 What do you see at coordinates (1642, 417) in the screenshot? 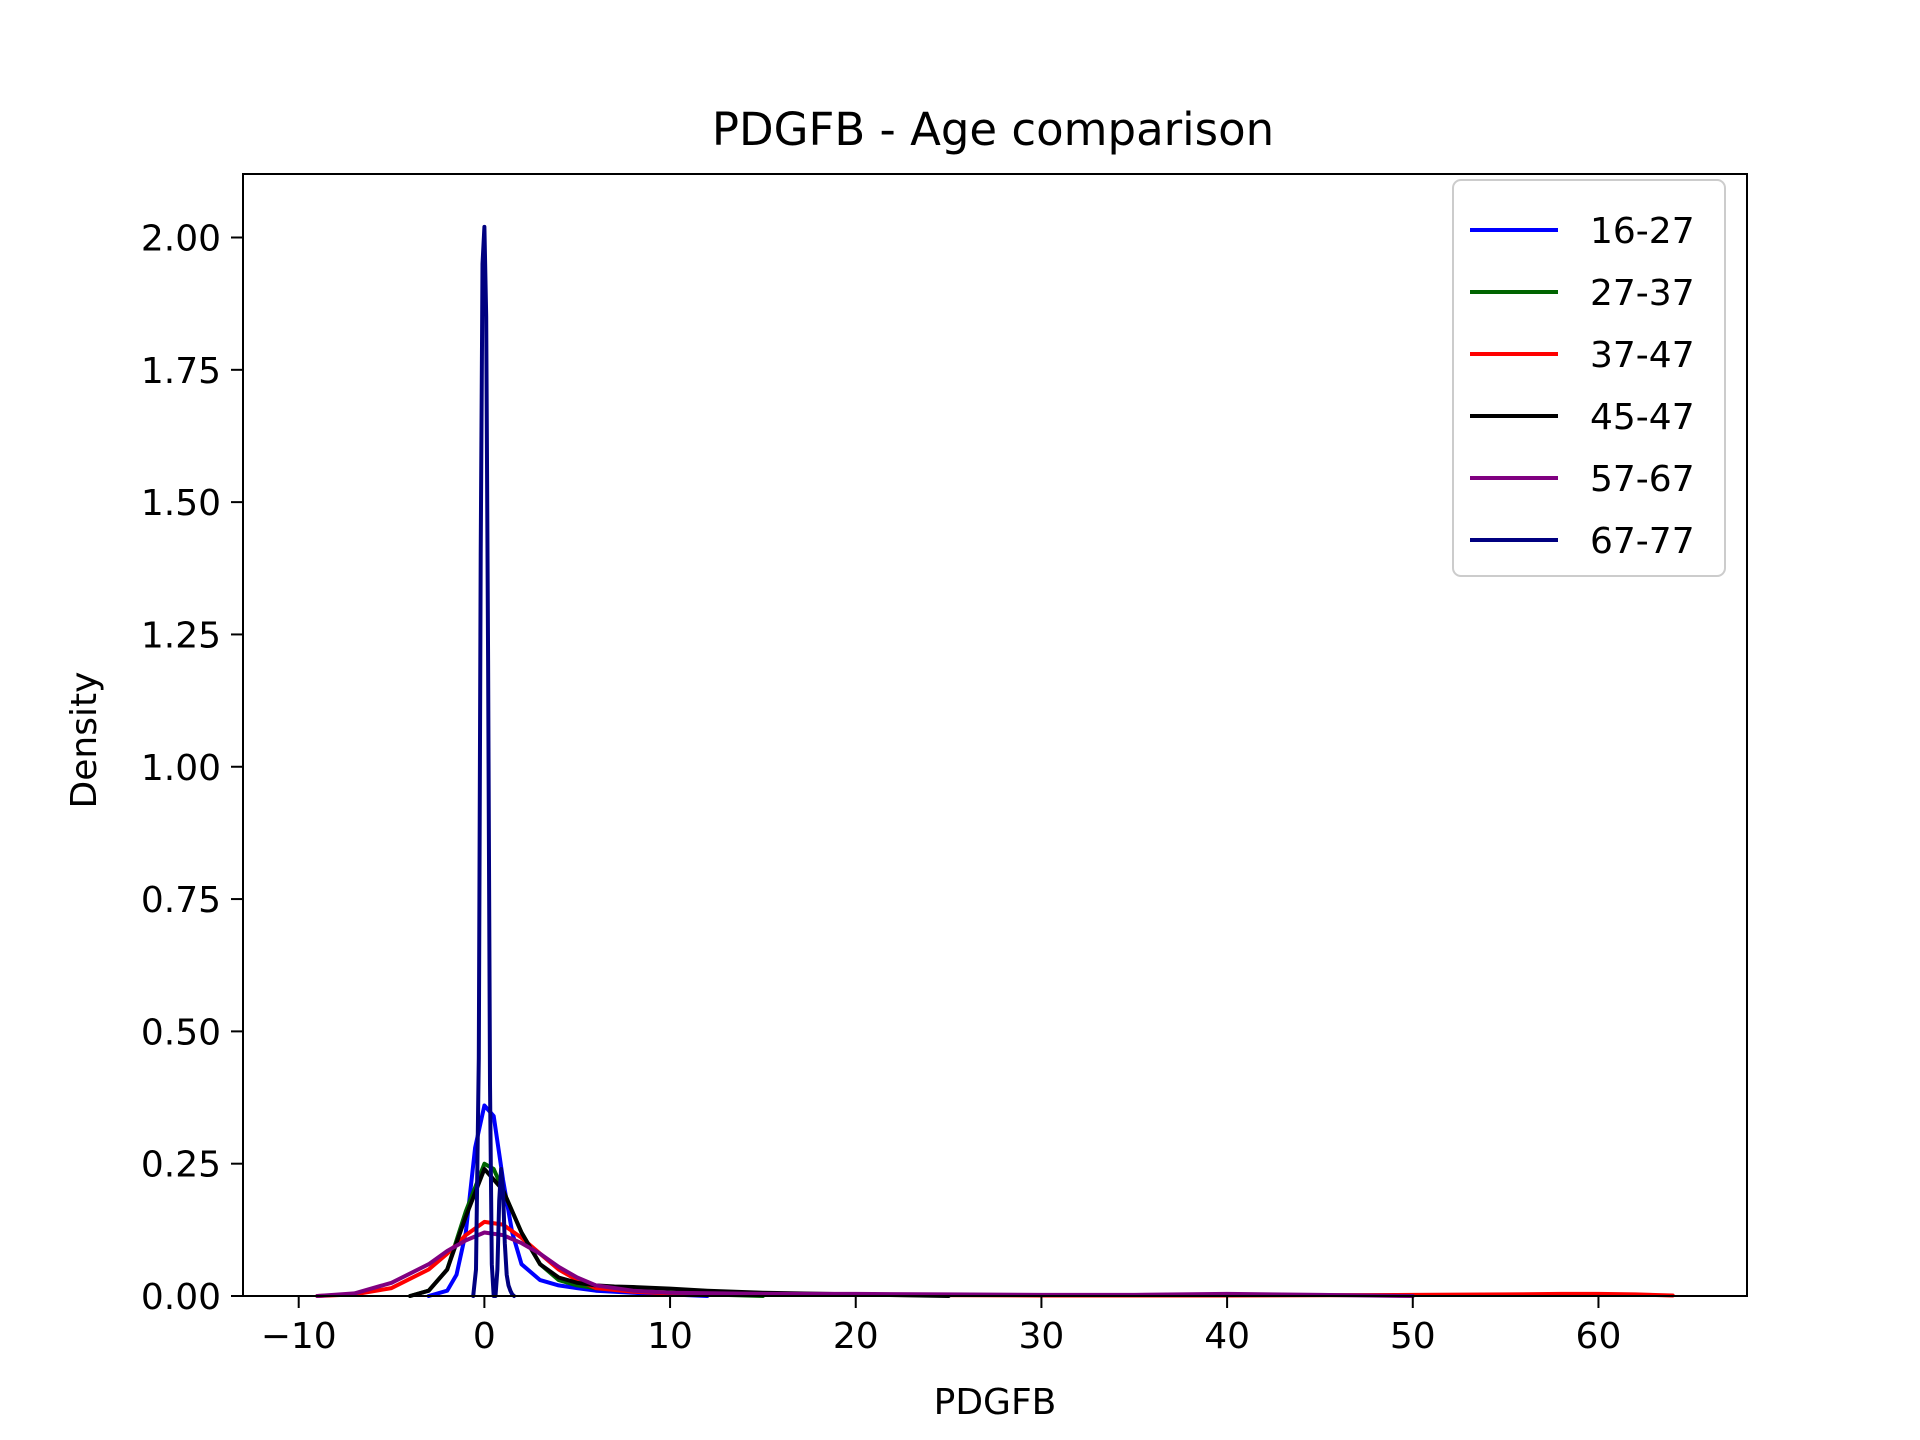
I see `legend-label: 45-47` at bounding box center [1642, 417].